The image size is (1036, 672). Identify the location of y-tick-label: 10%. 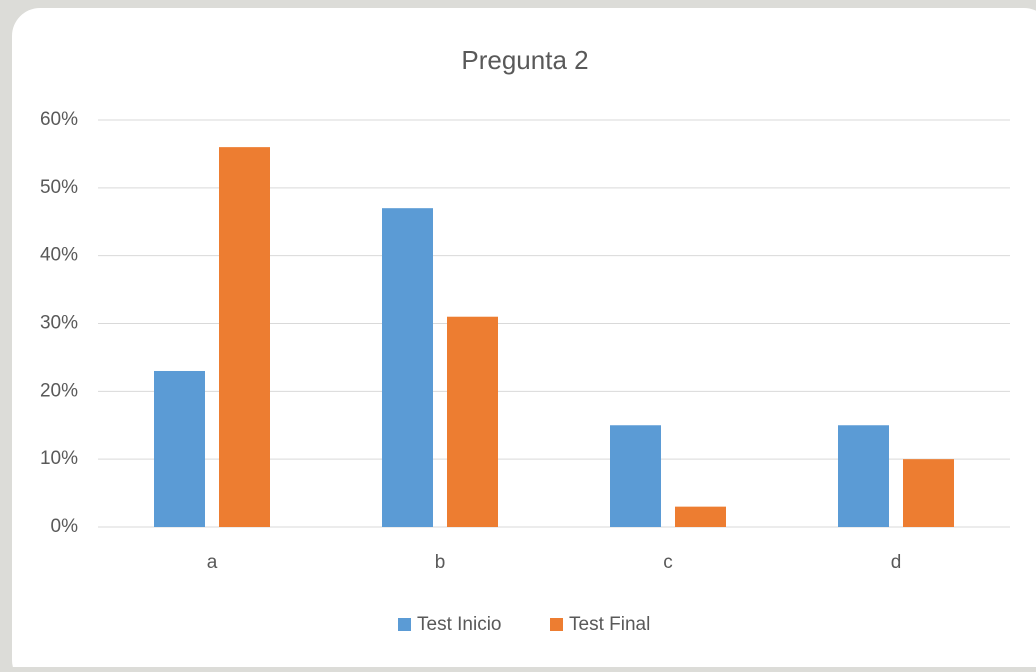
(59, 458).